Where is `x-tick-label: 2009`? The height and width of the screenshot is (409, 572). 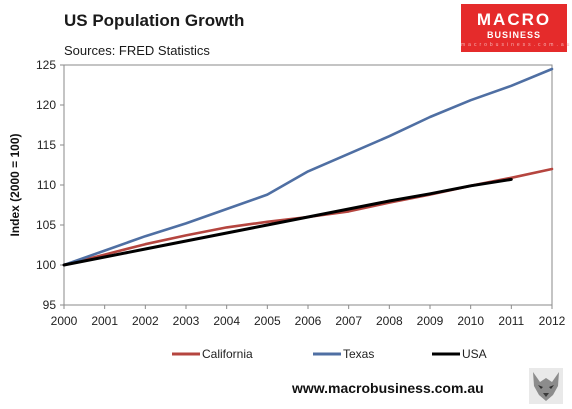
x-tick-label: 2009 is located at coordinates (430, 321).